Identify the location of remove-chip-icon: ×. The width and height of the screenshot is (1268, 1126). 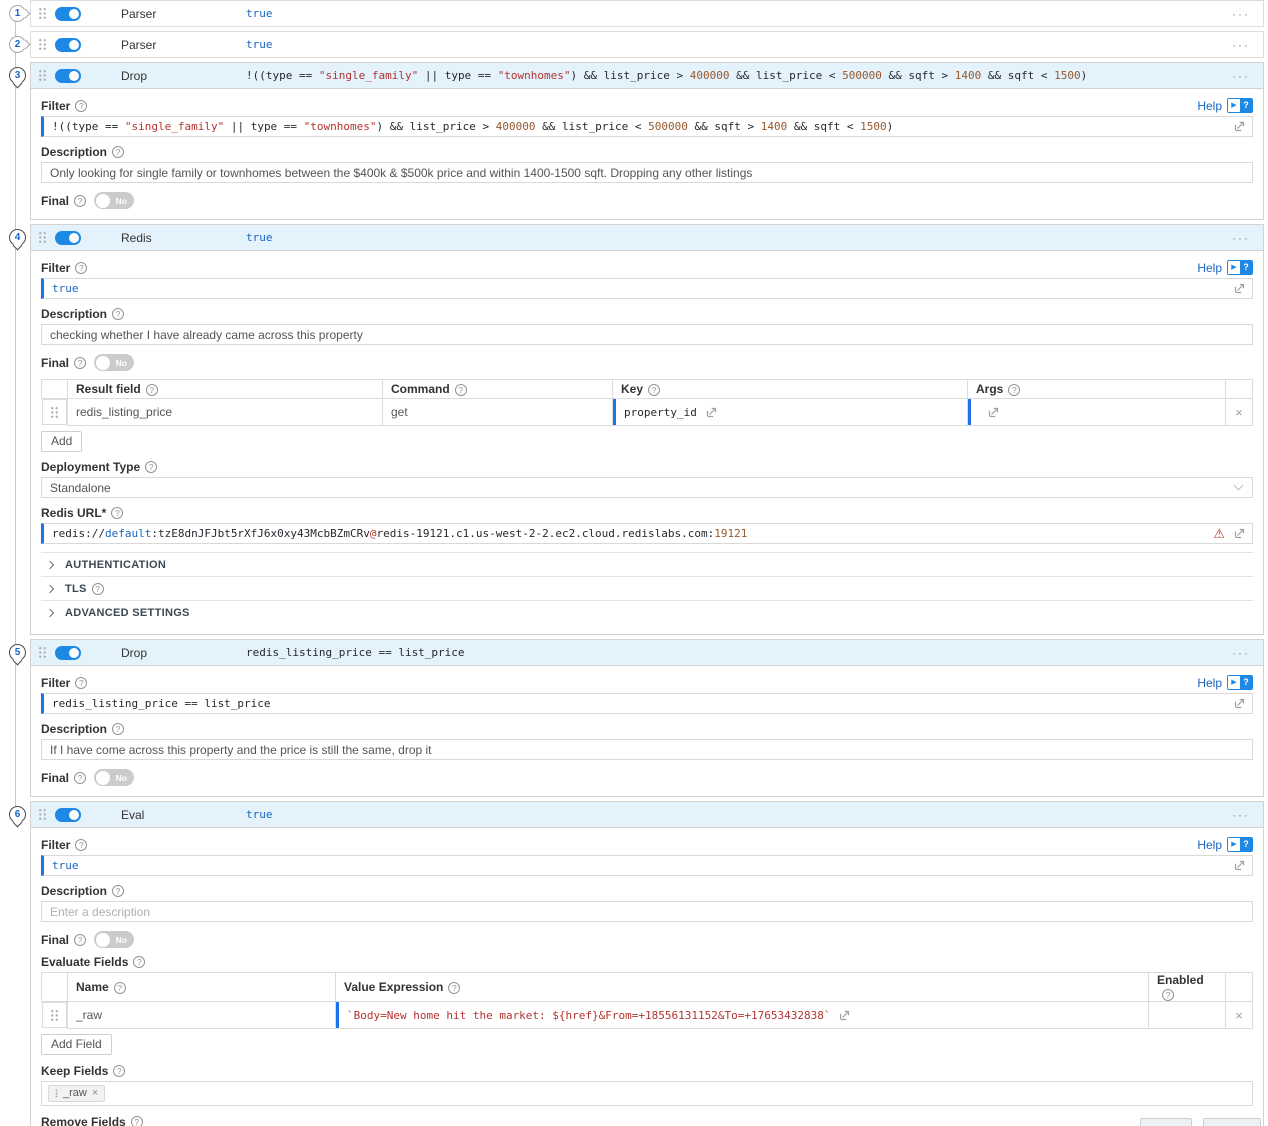
(95, 1093).